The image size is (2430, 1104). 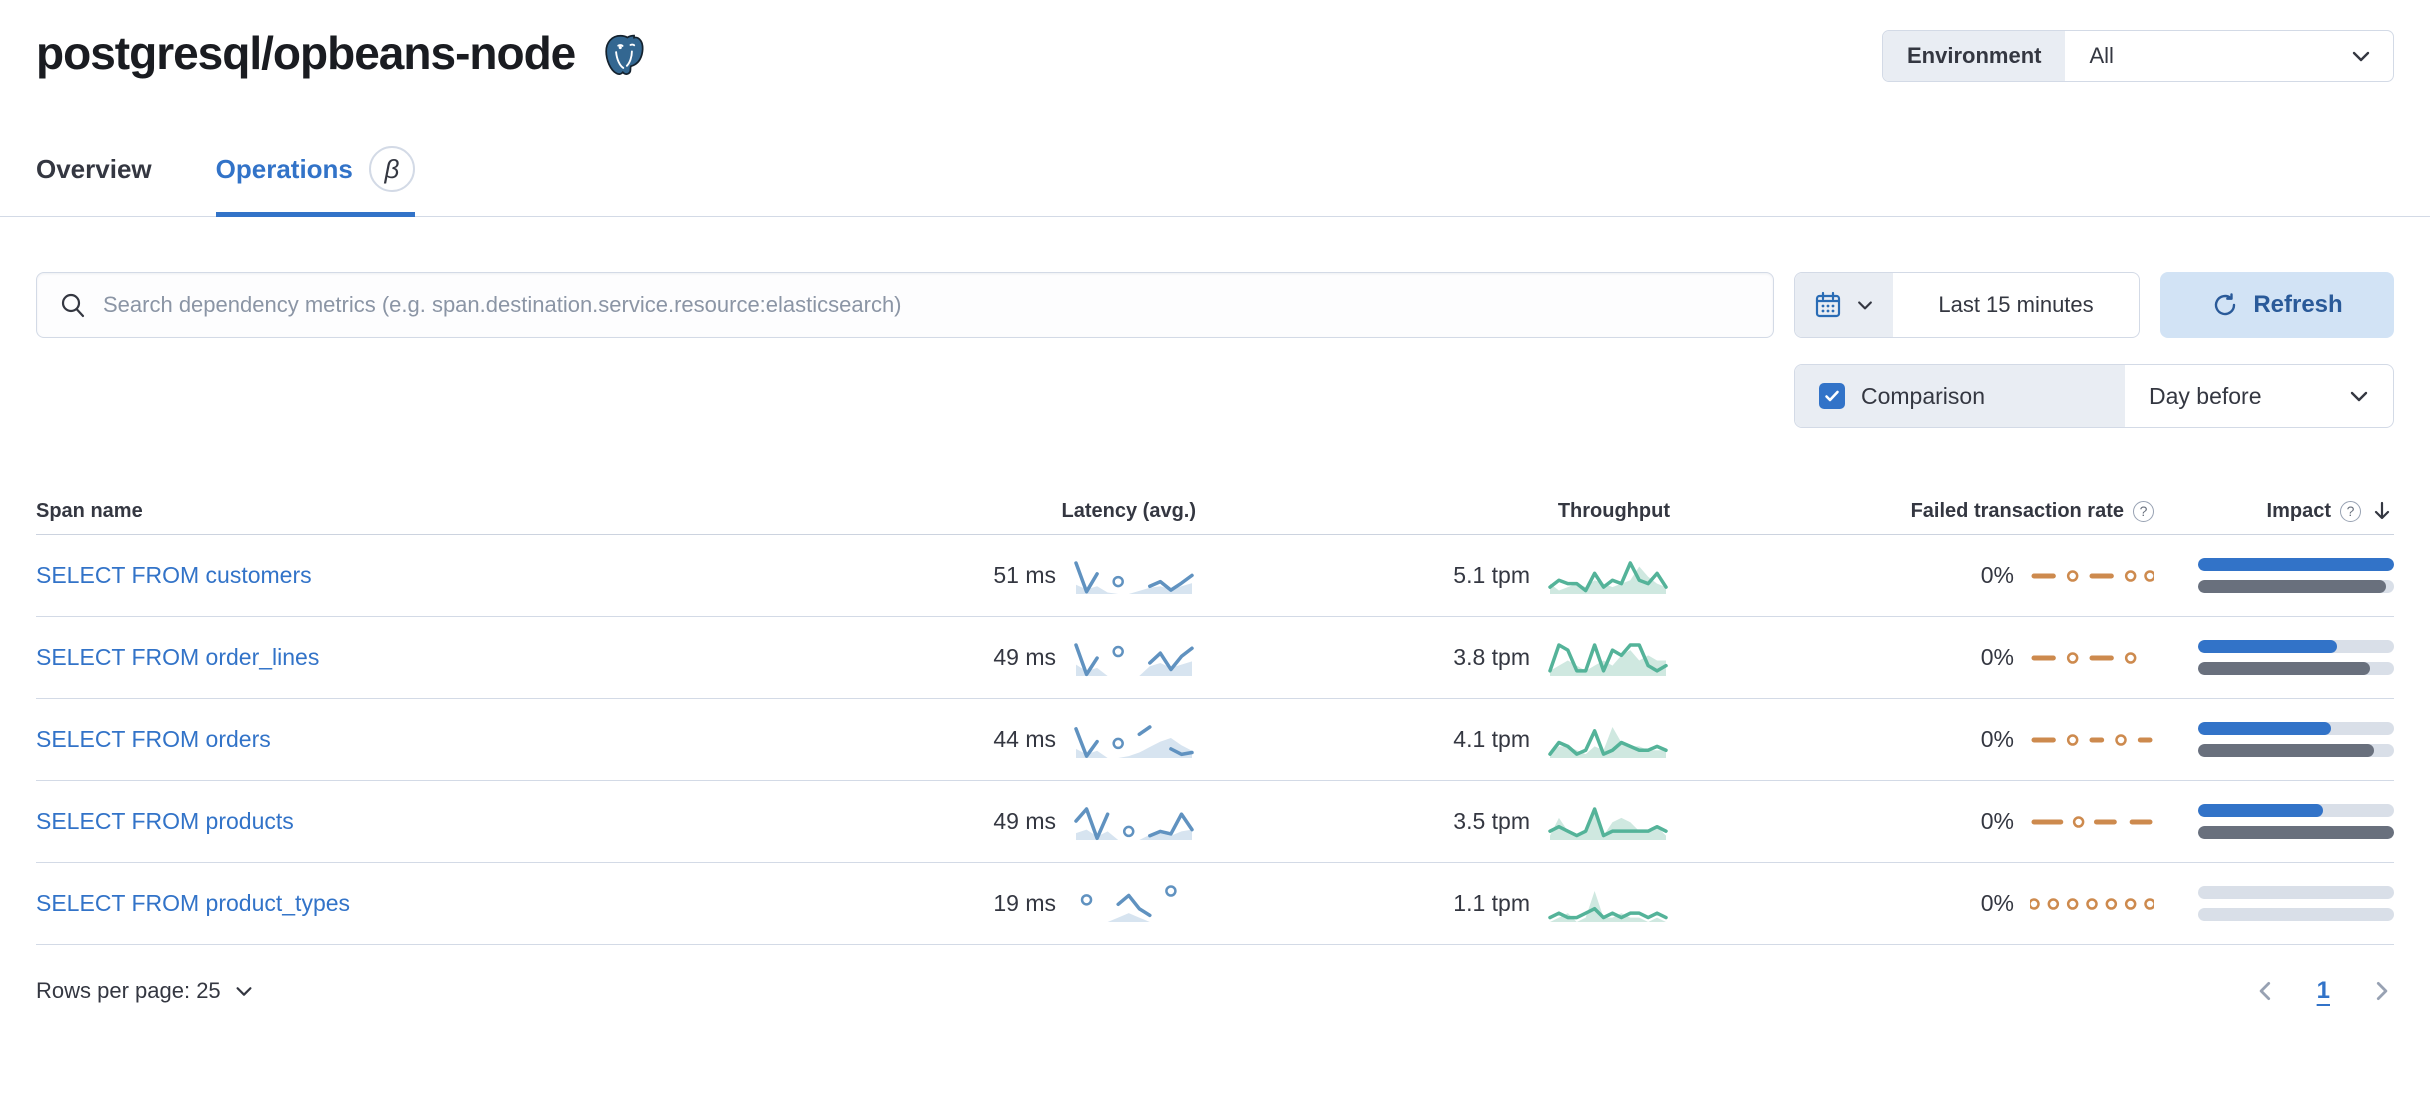 I want to click on throughput-cell: 3.5 tpm, so click(x=1433, y=822).